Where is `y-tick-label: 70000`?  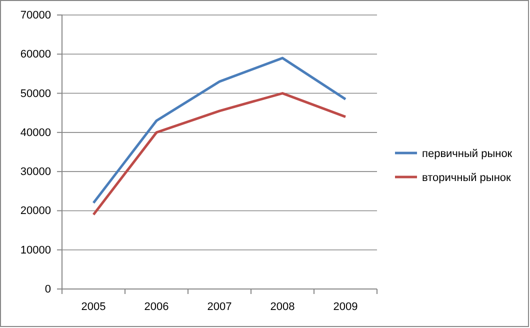 y-tick-label: 70000 is located at coordinates (35, 16).